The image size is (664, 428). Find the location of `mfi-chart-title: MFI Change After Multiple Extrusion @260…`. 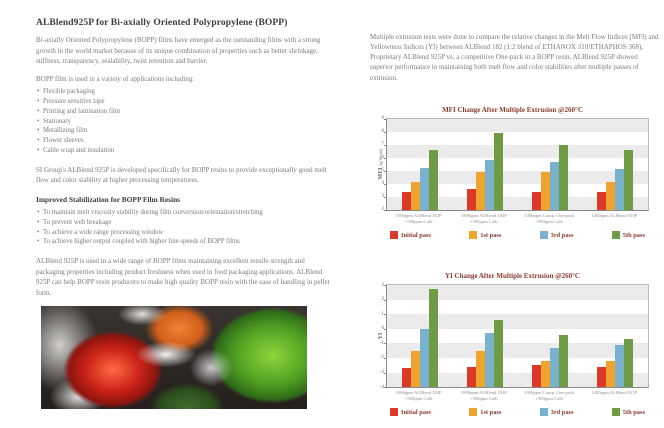

mfi-chart-title: MFI Change After Multiple Extrusion @260… is located at coordinates (512, 109).